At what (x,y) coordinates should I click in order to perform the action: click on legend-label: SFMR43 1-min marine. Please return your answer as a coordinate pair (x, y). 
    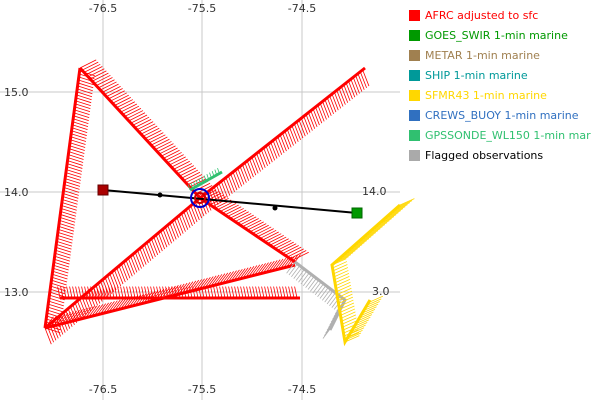
    Looking at the image, I should click on (486, 95).